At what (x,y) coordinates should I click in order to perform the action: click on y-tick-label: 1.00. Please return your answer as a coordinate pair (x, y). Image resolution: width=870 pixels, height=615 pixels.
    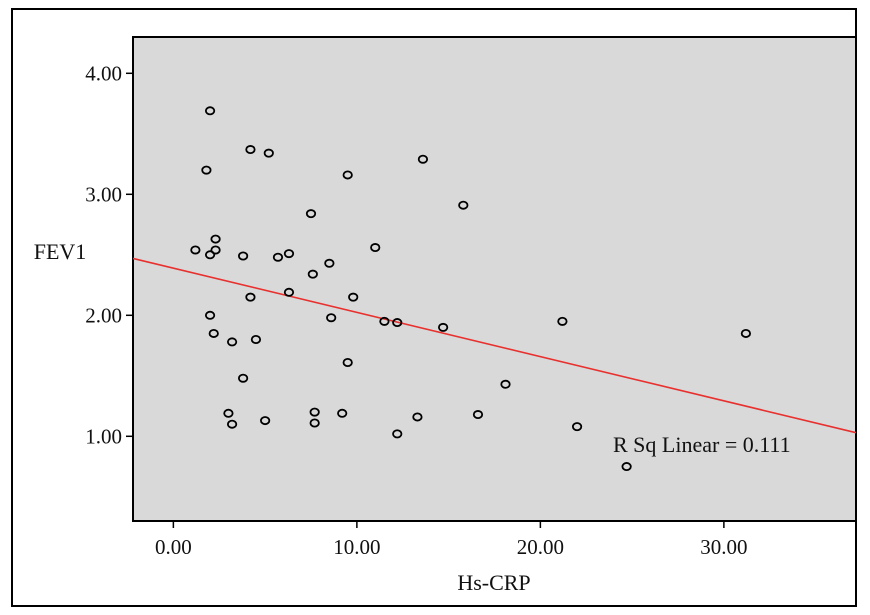
    Looking at the image, I should click on (103, 436).